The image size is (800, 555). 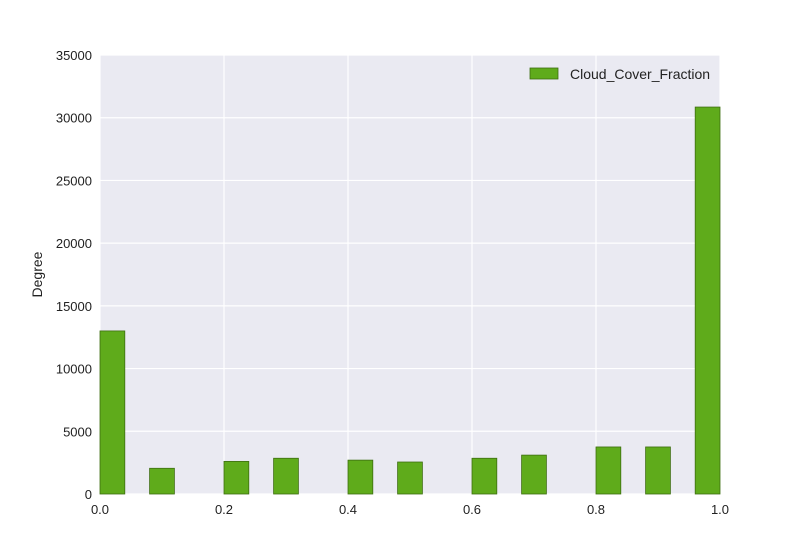 What do you see at coordinates (224, 509) in the screenshot?
I see `x-tick-label: 0.2` at bounding box center [224, 509].